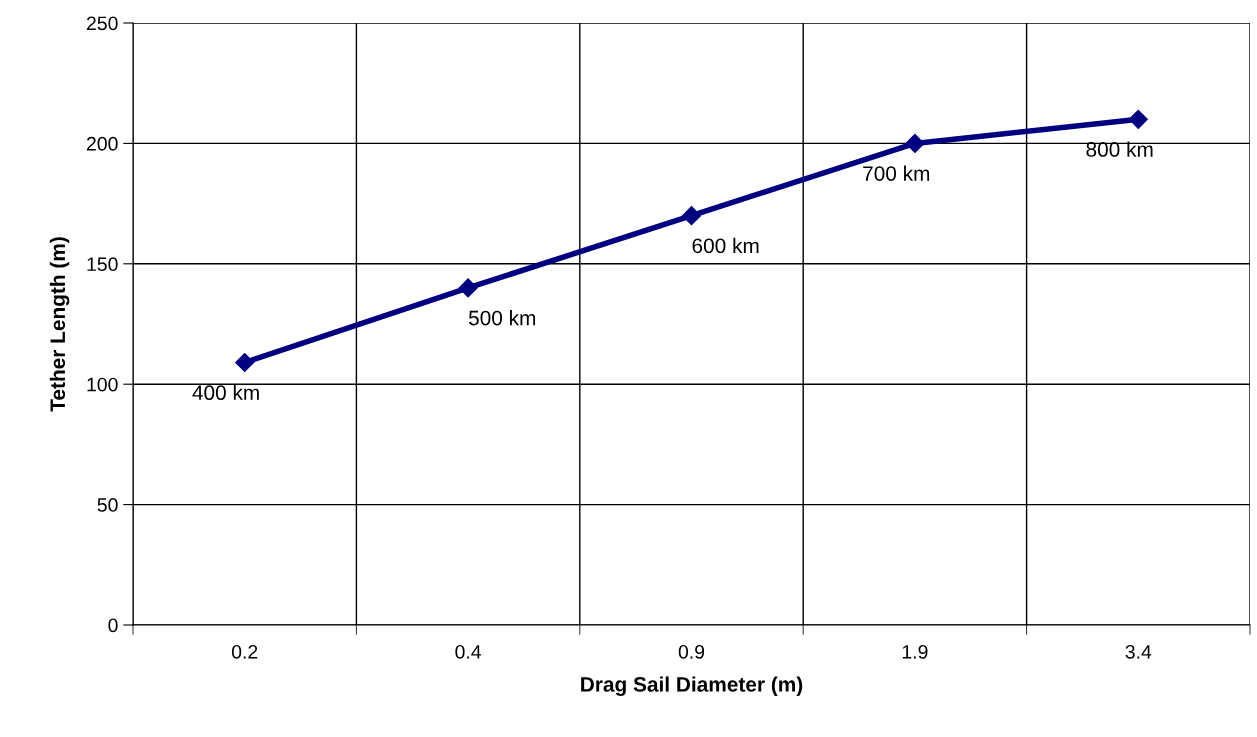 The height and width of the screenshot is (737, 1257). I want to click on x-tick-label: 3.4, so click(1138, 651).